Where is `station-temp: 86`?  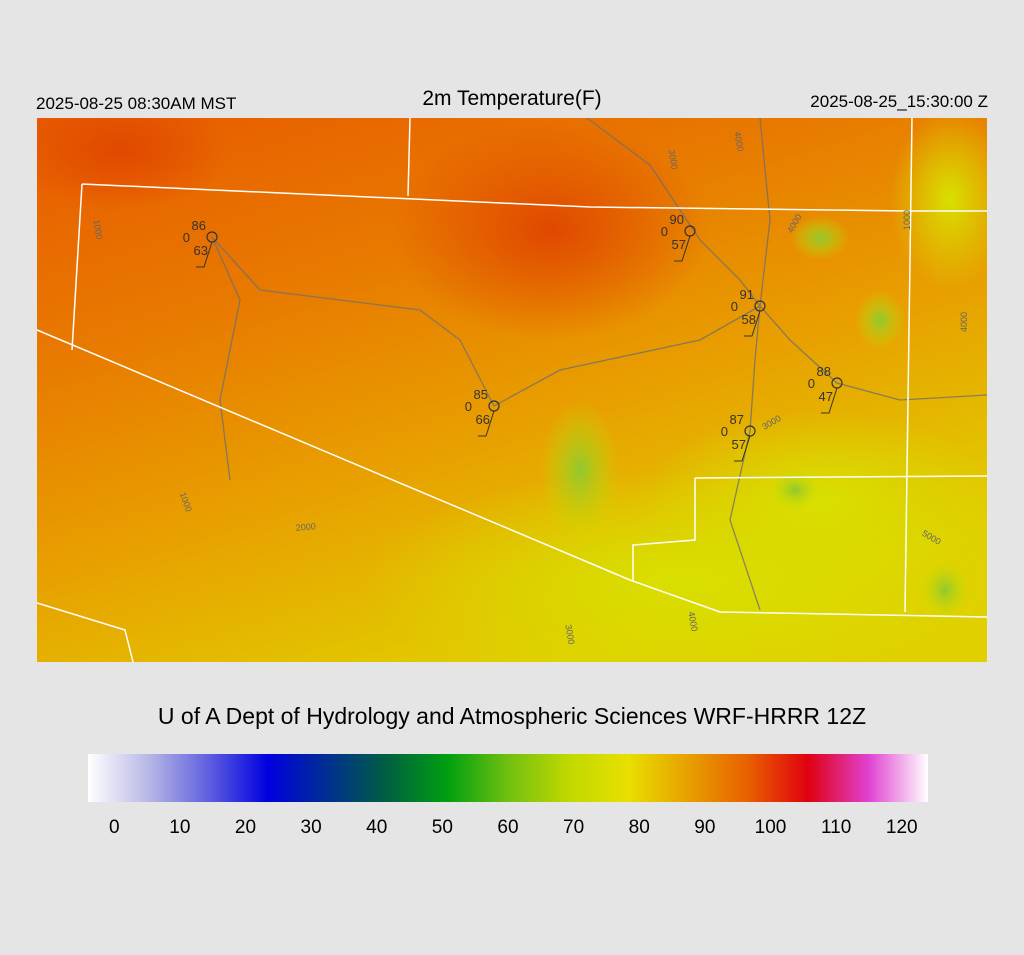
station-temp: 86 is located at coordinates (199, 225).